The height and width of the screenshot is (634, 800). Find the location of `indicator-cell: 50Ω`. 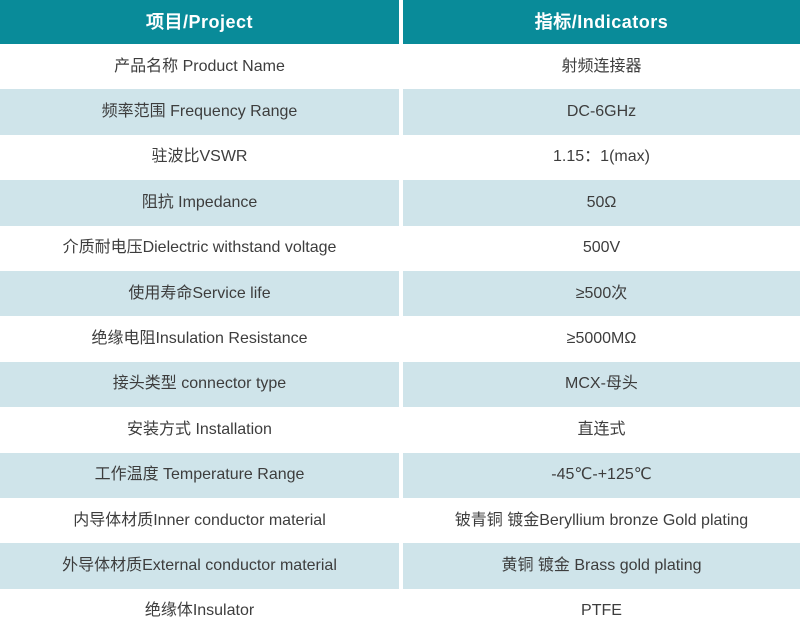

indicator-cell: 50Ω is located at coordinates (601, 203).